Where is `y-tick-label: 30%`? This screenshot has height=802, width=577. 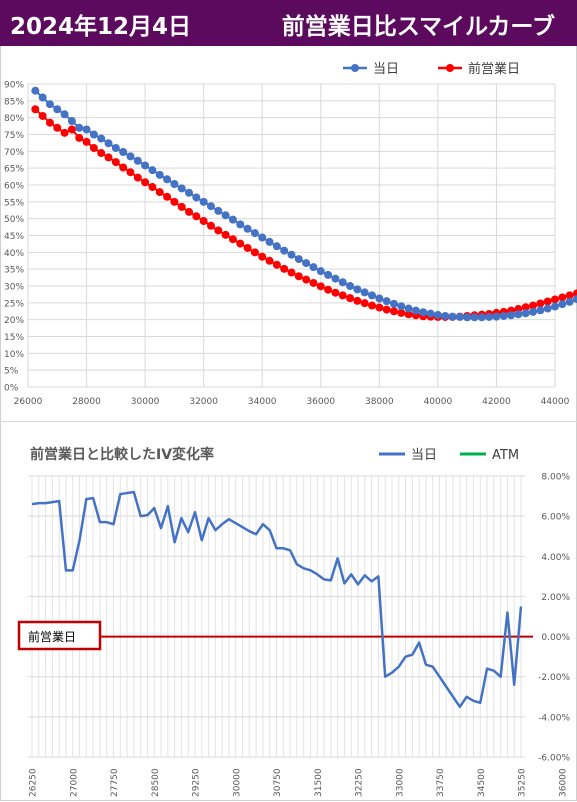
y-tick-label: 30% is located at coordinates (14, 288).